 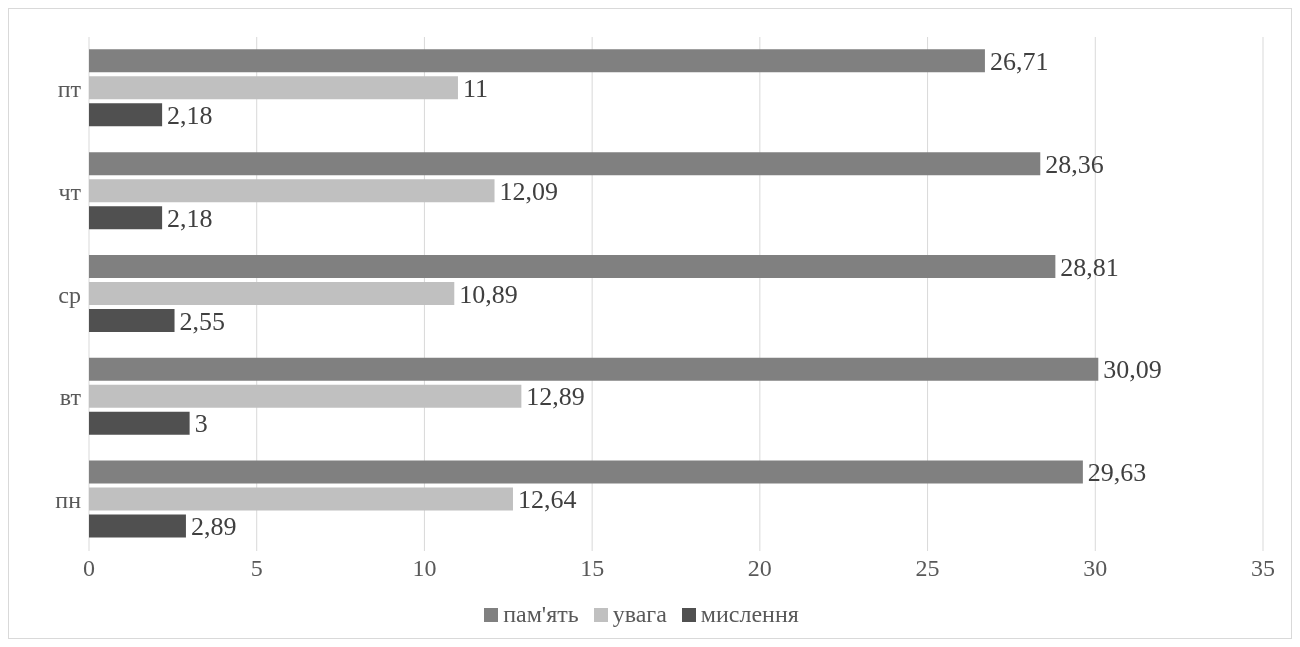 What do you see at coordinates (70, 397) in the screenshot?
I see `y-tick-label: вт` at bounding box center [70, 397].